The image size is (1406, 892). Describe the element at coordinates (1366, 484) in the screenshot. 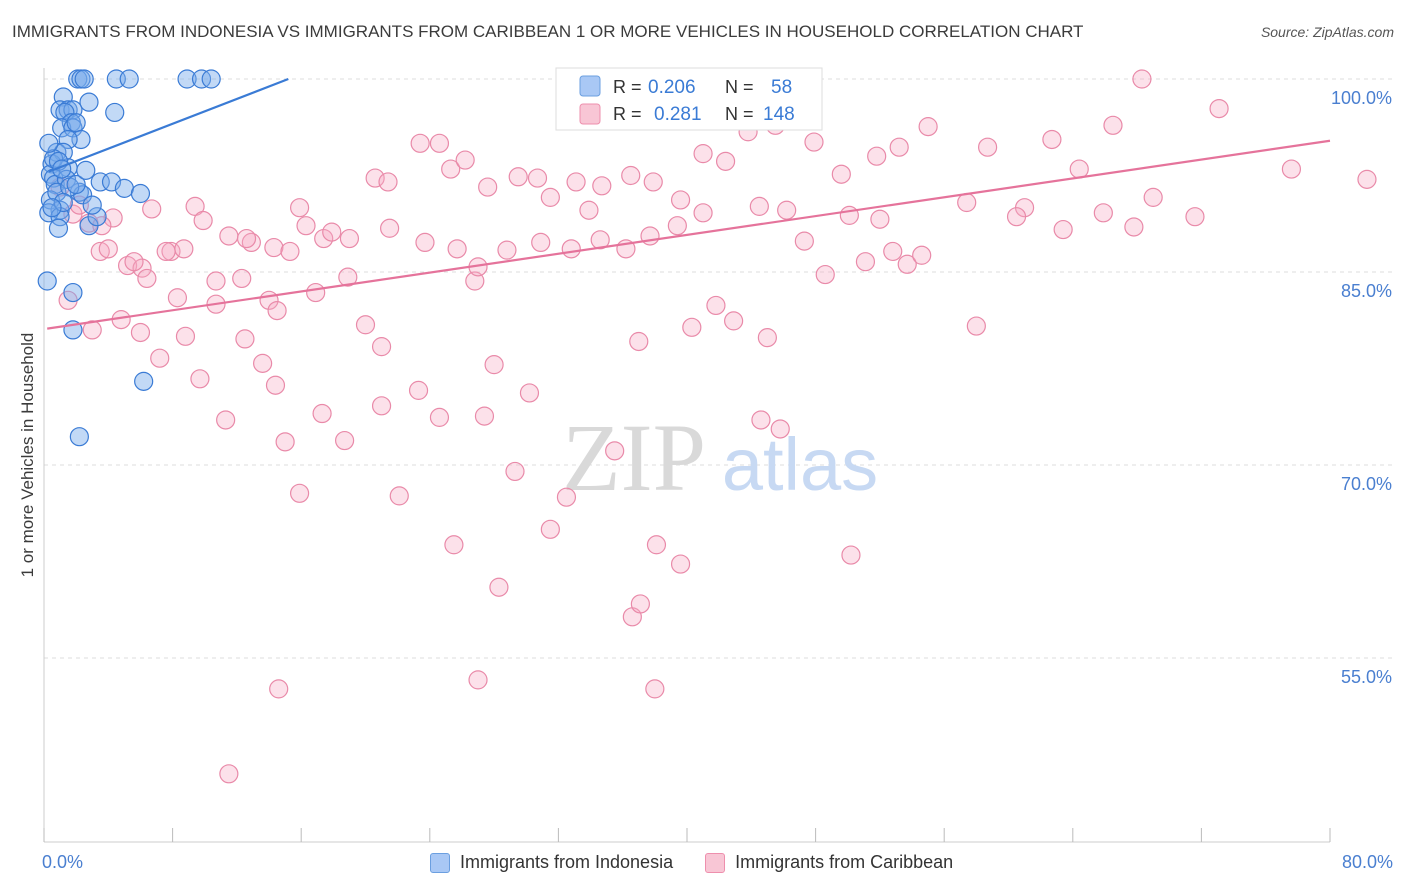

I see `y-tick-label: 70.0%` at that location.